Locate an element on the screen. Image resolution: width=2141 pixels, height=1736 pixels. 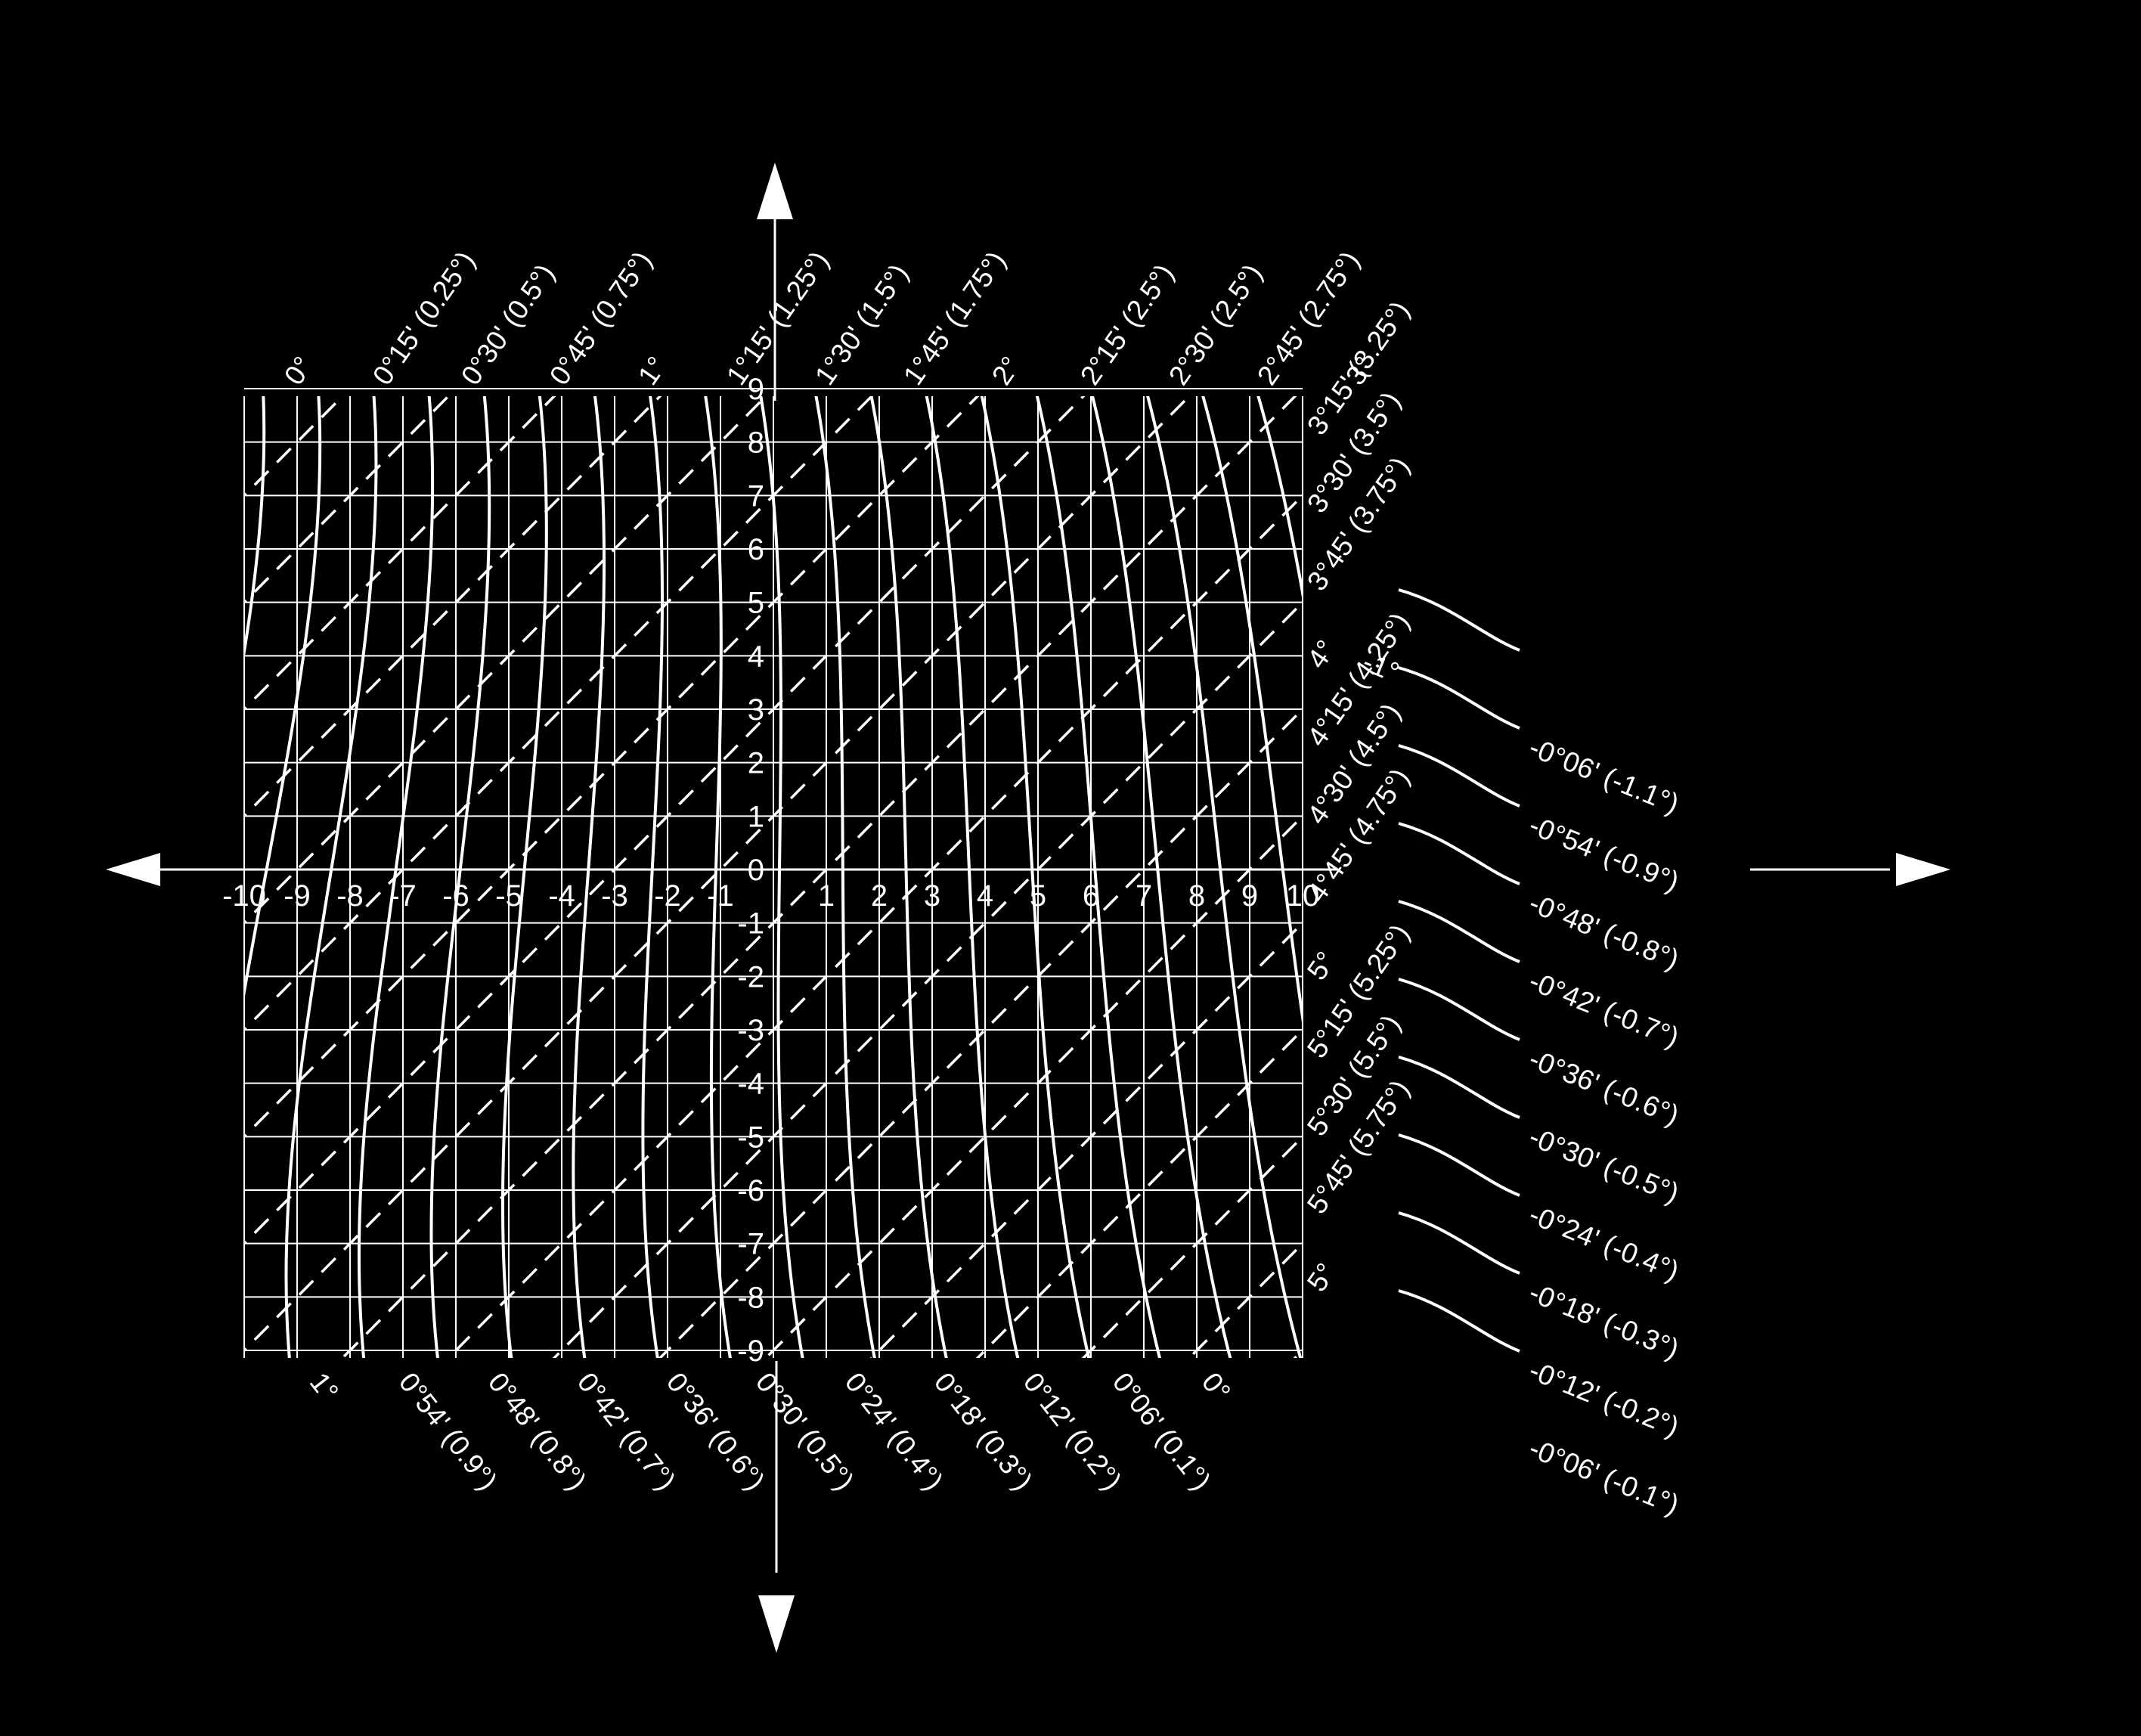
x-tick-label: 3 is located at coordinates (932, 896).